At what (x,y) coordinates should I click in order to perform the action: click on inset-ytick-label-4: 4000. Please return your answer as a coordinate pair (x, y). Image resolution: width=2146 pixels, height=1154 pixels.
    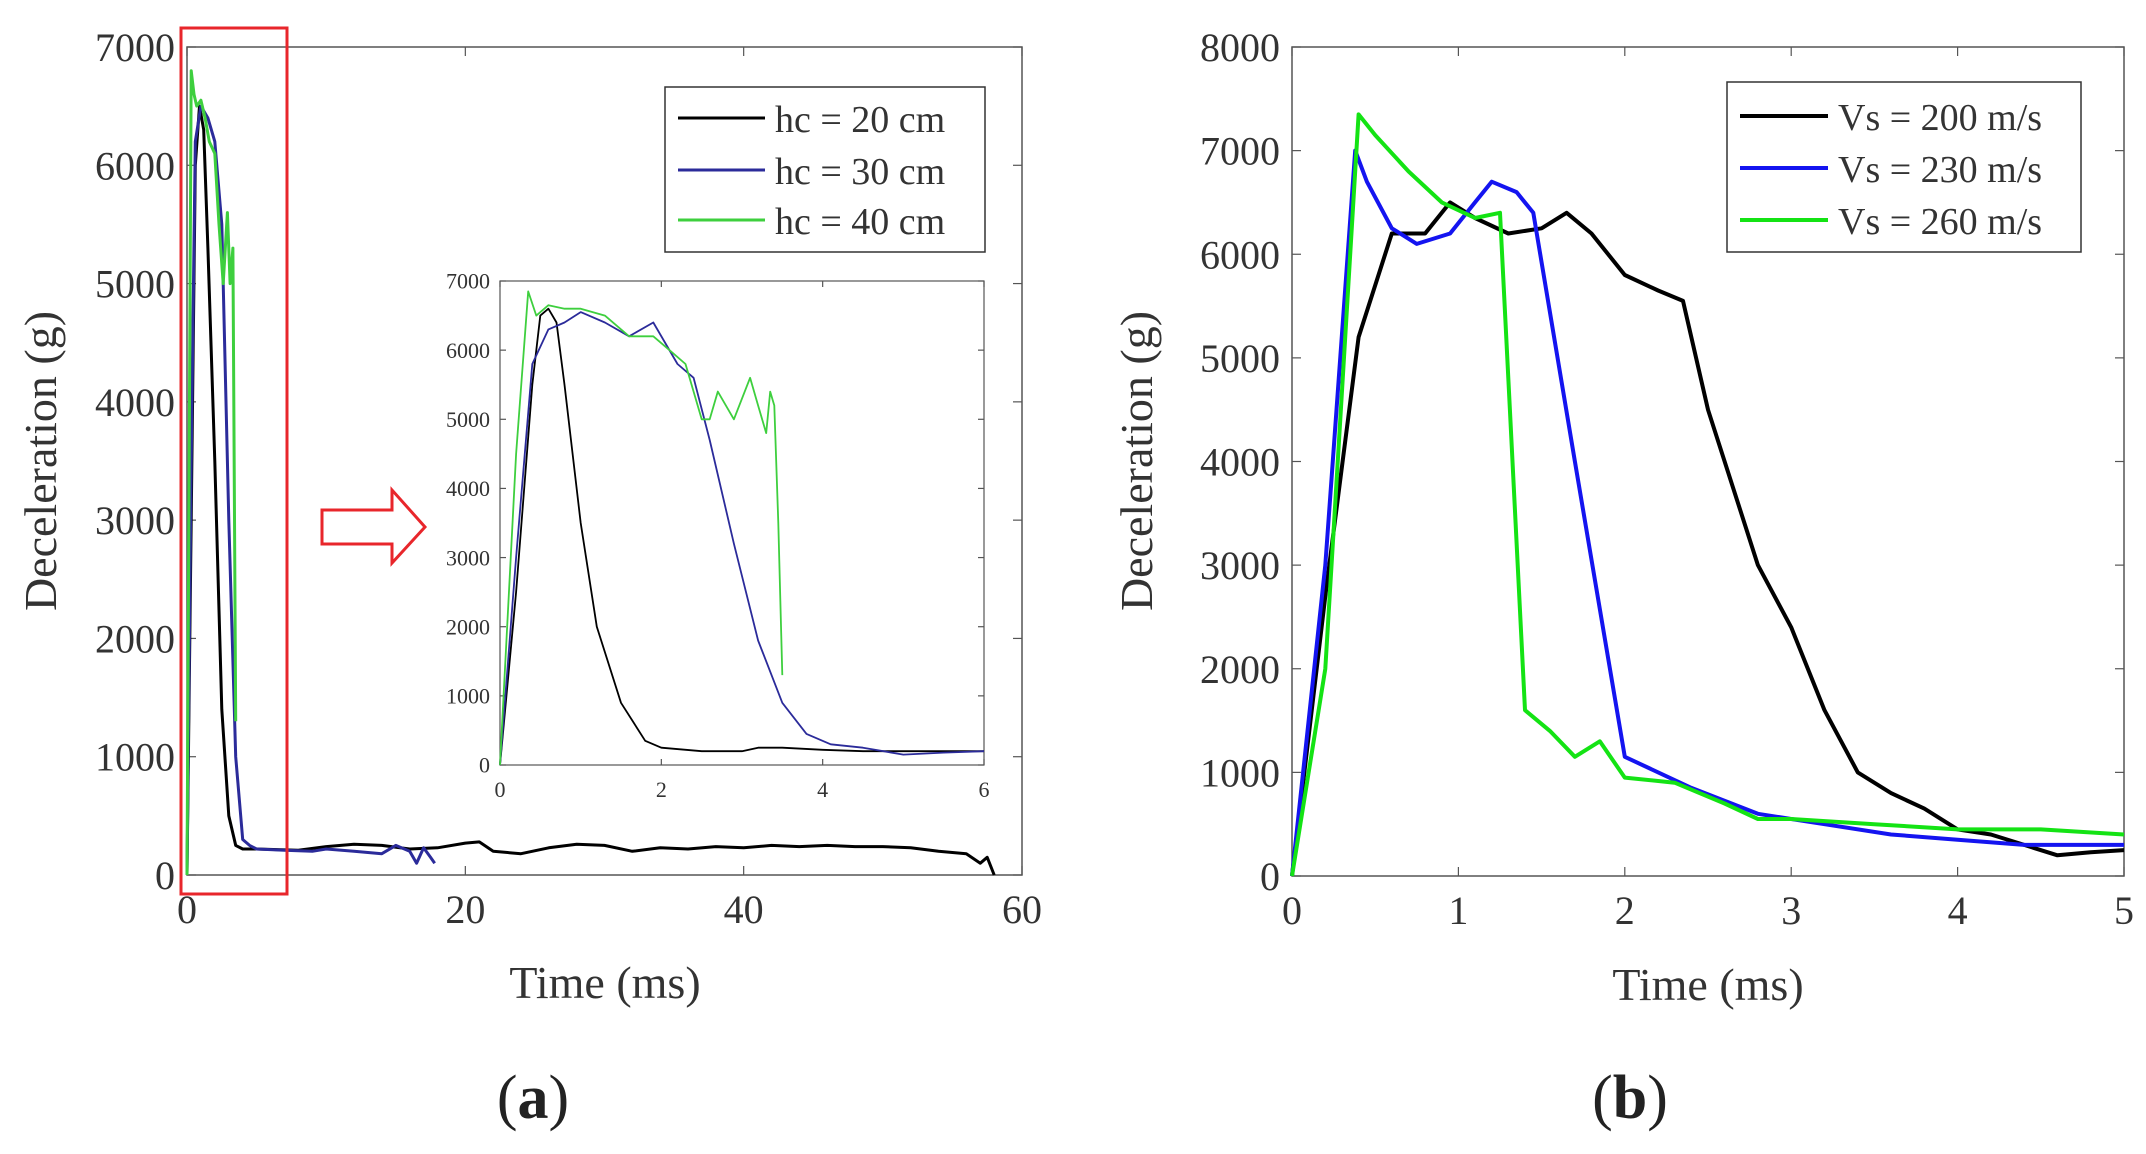
    Looking at the image, I should click on (468, 488).